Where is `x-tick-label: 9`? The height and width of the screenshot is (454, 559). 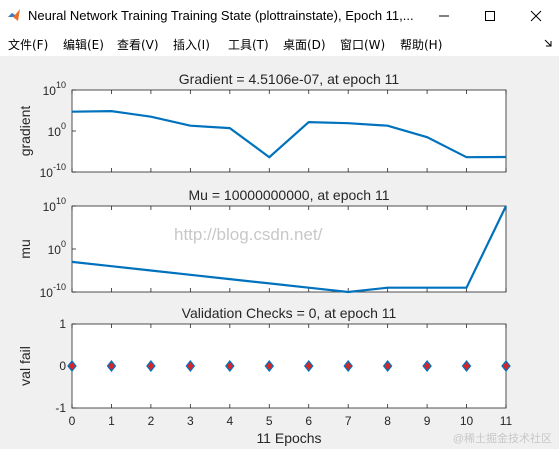 x-tick-label: 9 is located at coordinates (427, 421).